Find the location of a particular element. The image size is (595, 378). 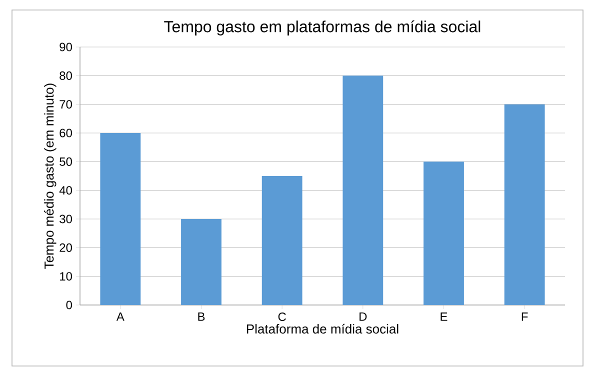

x-tick-label: E is located at coordinates (444, 316).